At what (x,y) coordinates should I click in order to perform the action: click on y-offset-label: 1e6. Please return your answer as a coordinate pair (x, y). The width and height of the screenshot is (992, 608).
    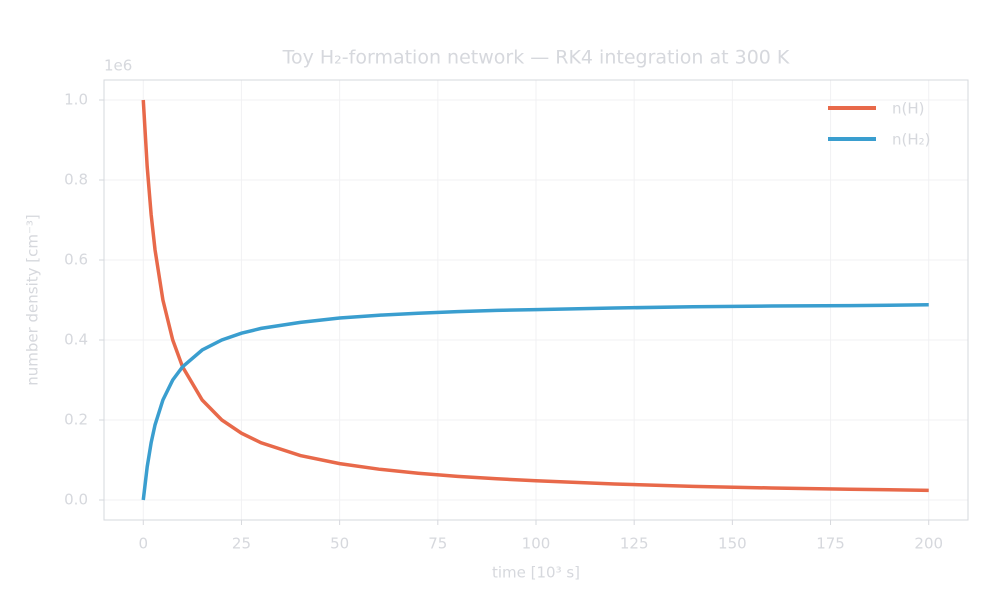
    Looking at the image, I should click on (118, 66).